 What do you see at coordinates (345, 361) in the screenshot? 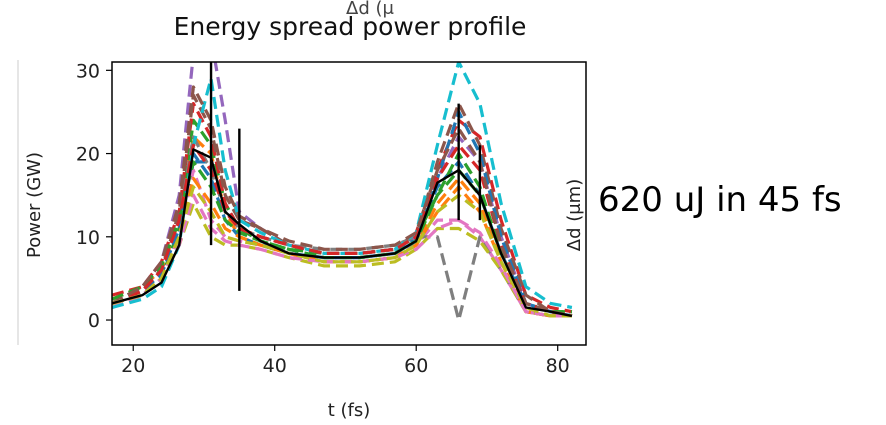
I see `x-ticks: 20 40 60 80` at bounding box center [345, 361].